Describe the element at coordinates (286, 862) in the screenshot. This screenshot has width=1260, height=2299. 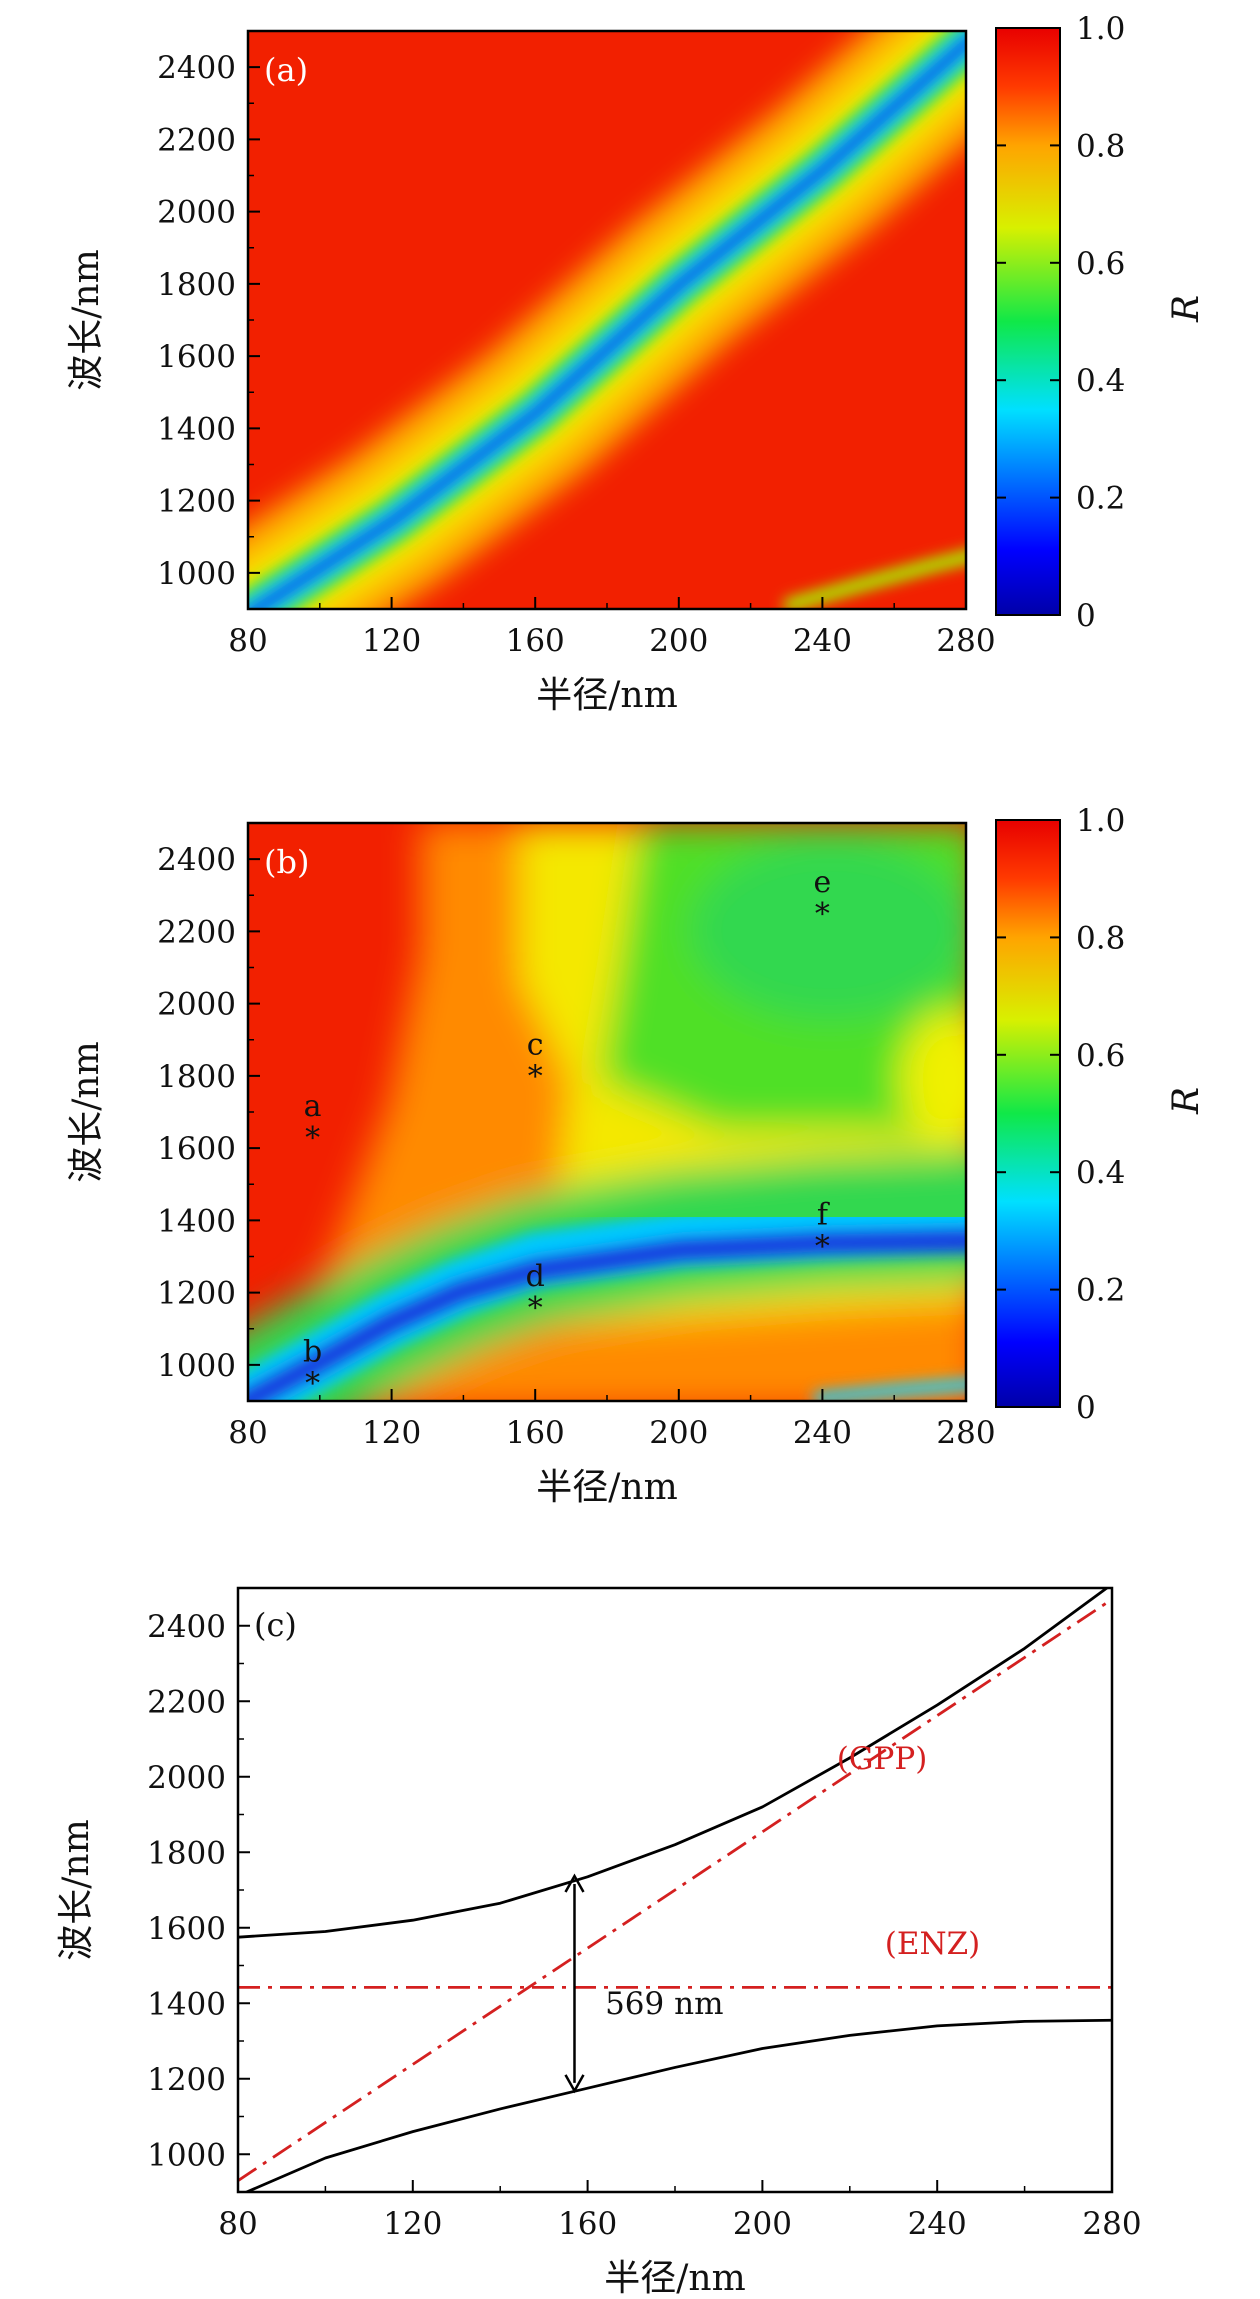
I see `panel-label-b: (b)` at that location.